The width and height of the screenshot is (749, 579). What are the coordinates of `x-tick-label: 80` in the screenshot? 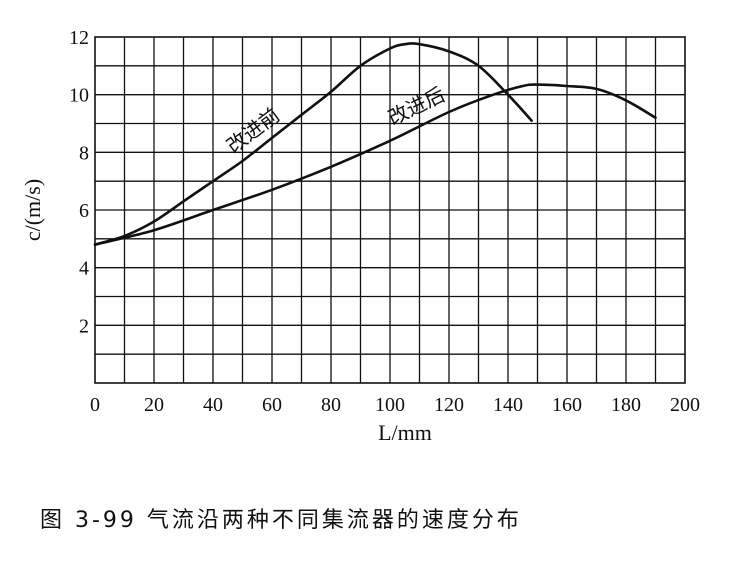 It's located at (331, 405).